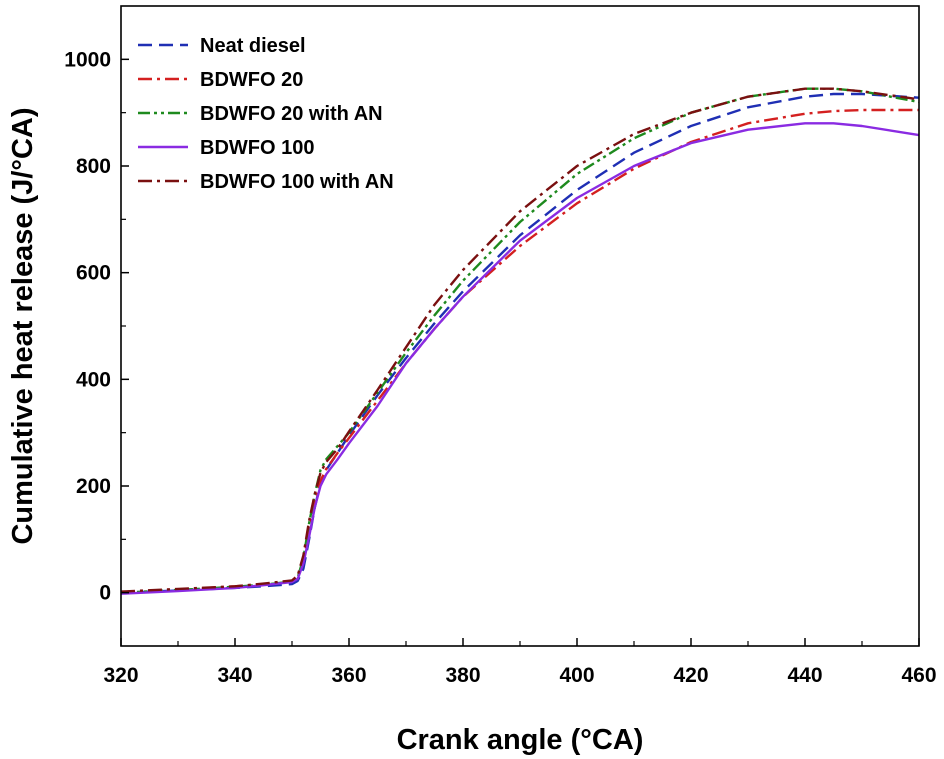  Describe the element at coordinates (297, 182) in the screenshot. I see `legend-label-5: BDWFO 100 with AN` at that location.